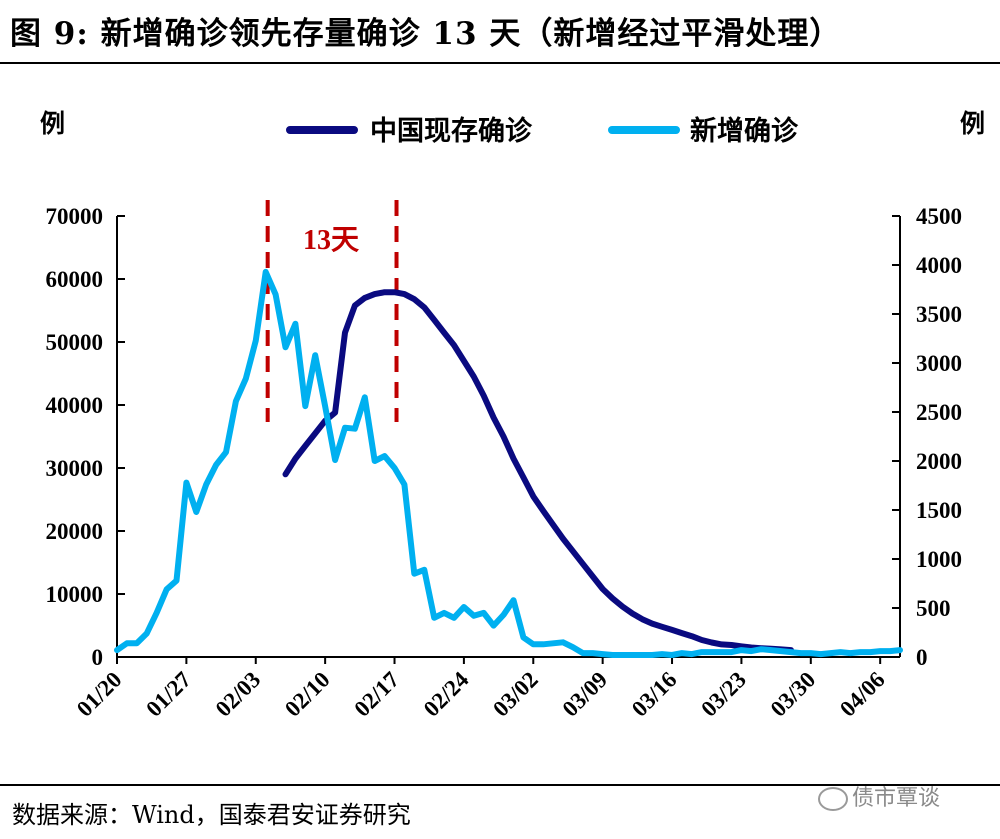 The width and height of the screenshot is (1000, 839). What do you see at coordinates (75, 468) in the screenshot?
I see `left-tick-label: 30000` at bounding box center [75, 468].